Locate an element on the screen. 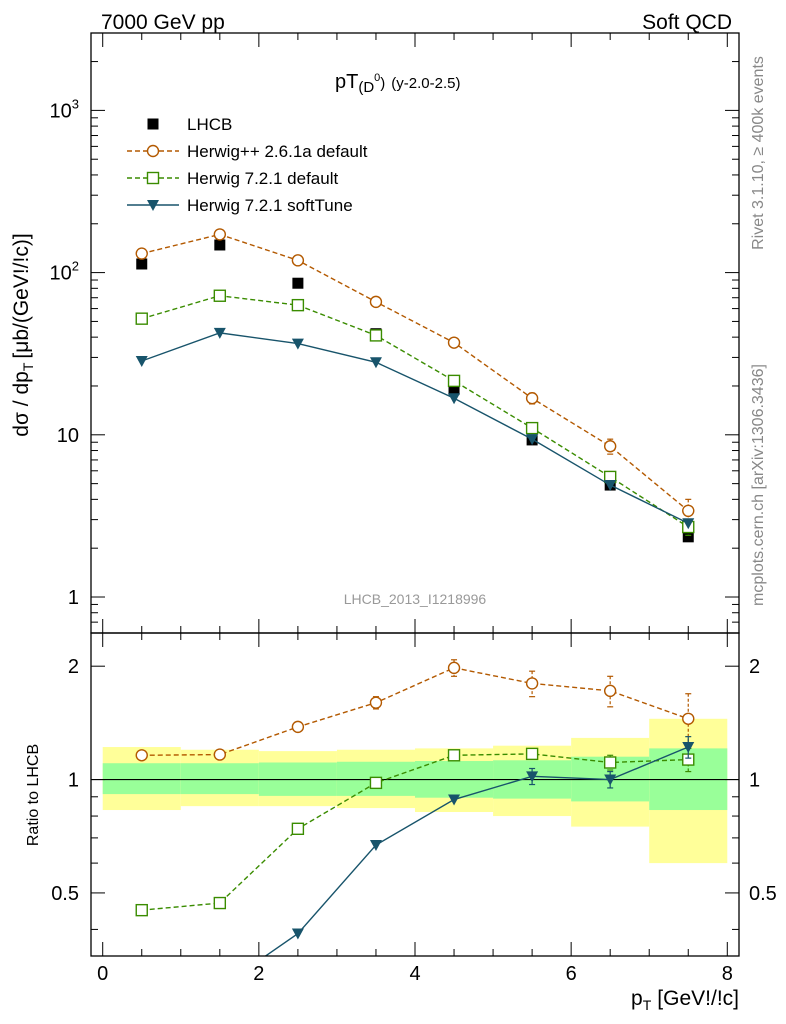  x-tick-label: 8 is located at coordinates (727, 974).